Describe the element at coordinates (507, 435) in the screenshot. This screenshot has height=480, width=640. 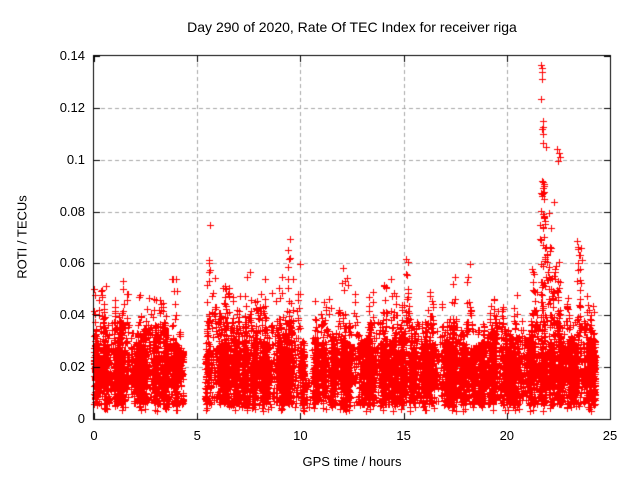
I see `x-tick-label: 20` at that location.